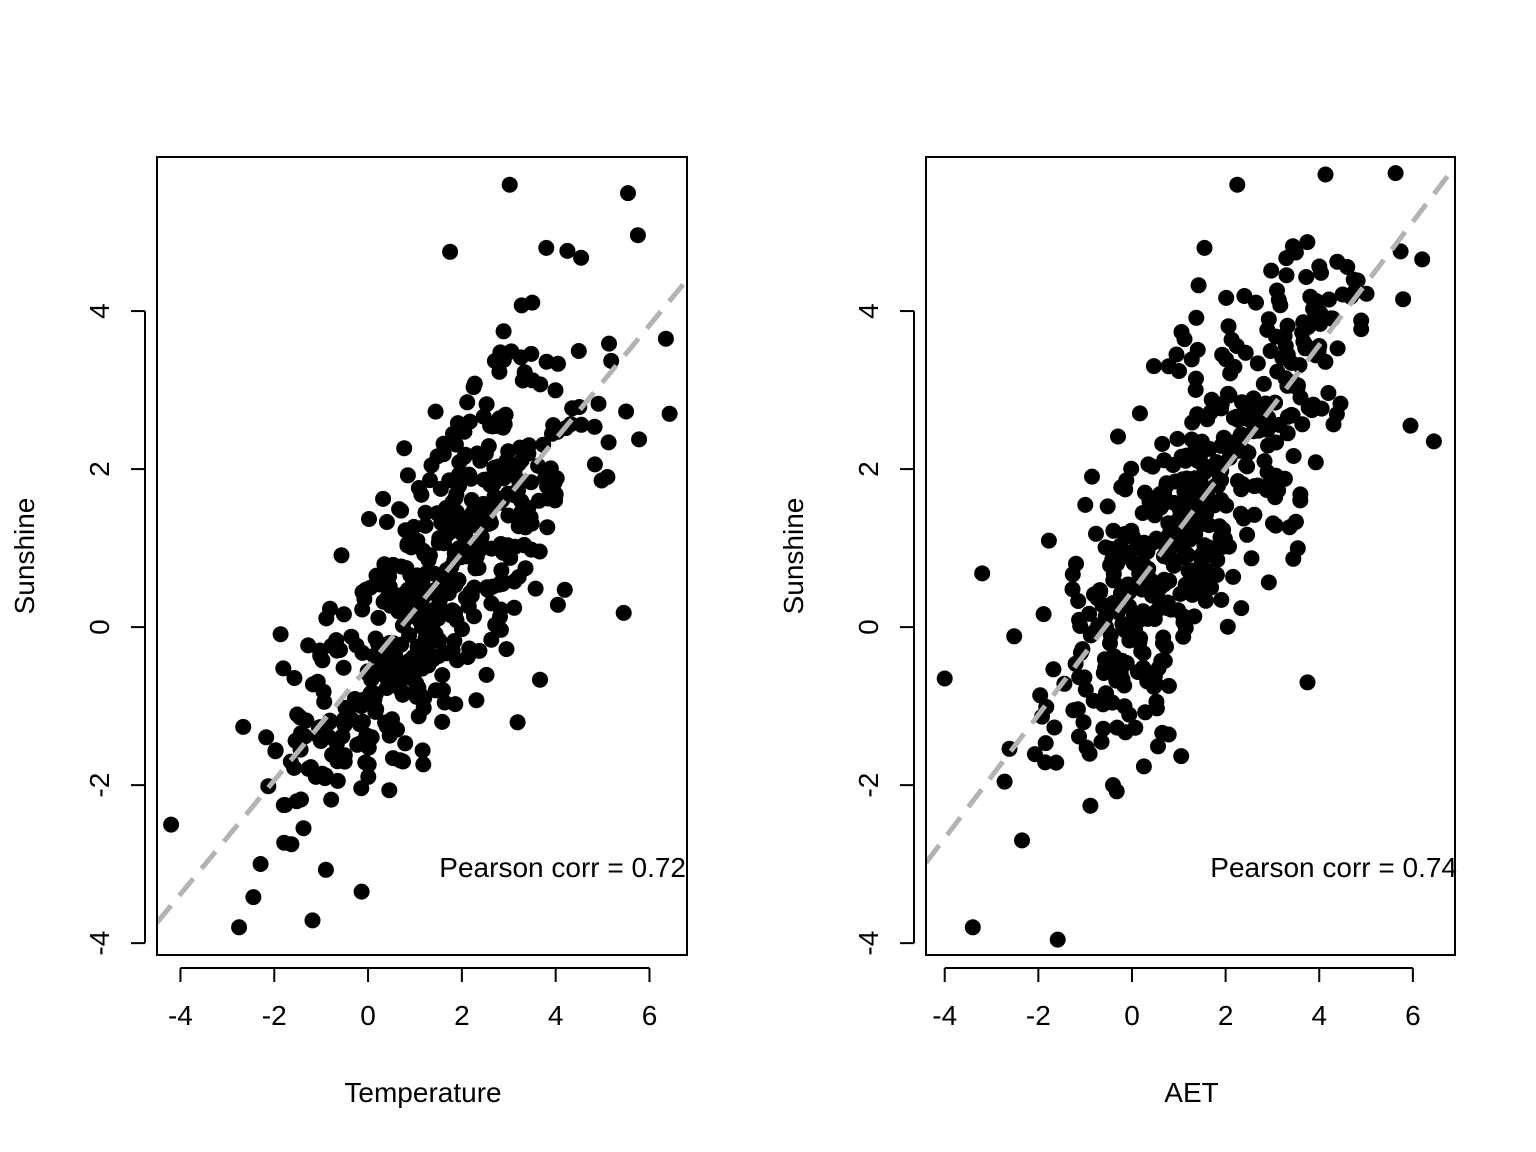 The height and width of the screenshot is (1152, 1536). Describe the element at coordinates (99, 943) in the screenshot. I see `y-tick-label: -4` at that location.